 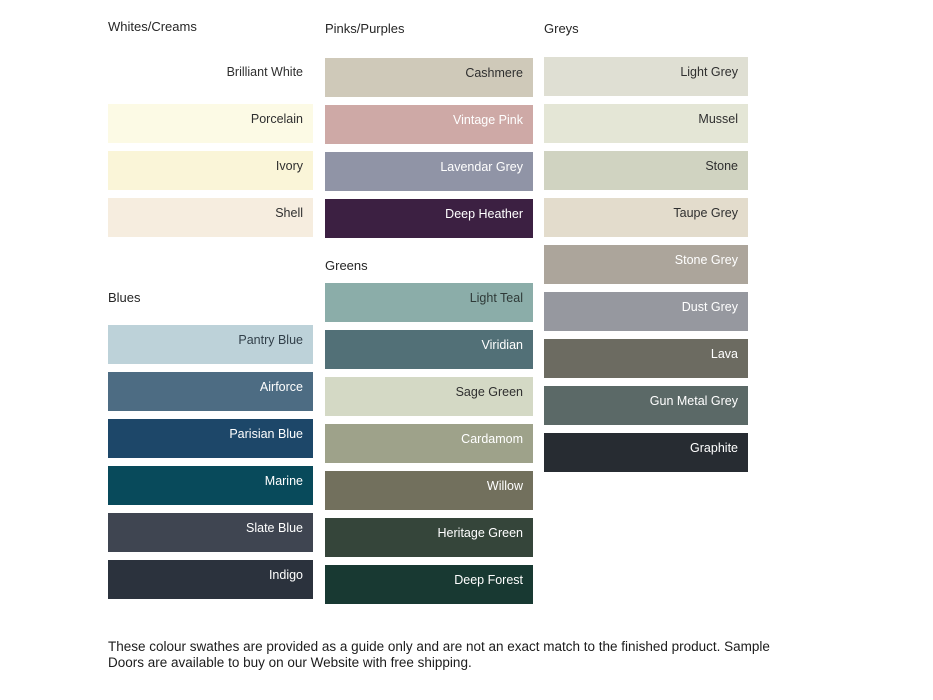 What do you see at coordinates (646, 217) in the screenshot?
I see `swatch-taupe-grey: Taupe Grey` at bounding box center [646, 217].